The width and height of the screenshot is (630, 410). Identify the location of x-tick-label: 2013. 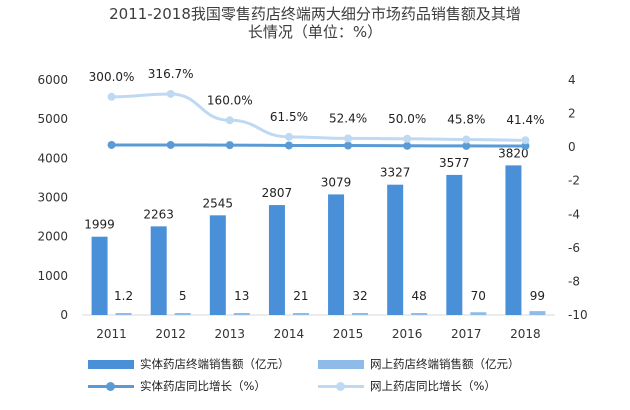
(230, 334).